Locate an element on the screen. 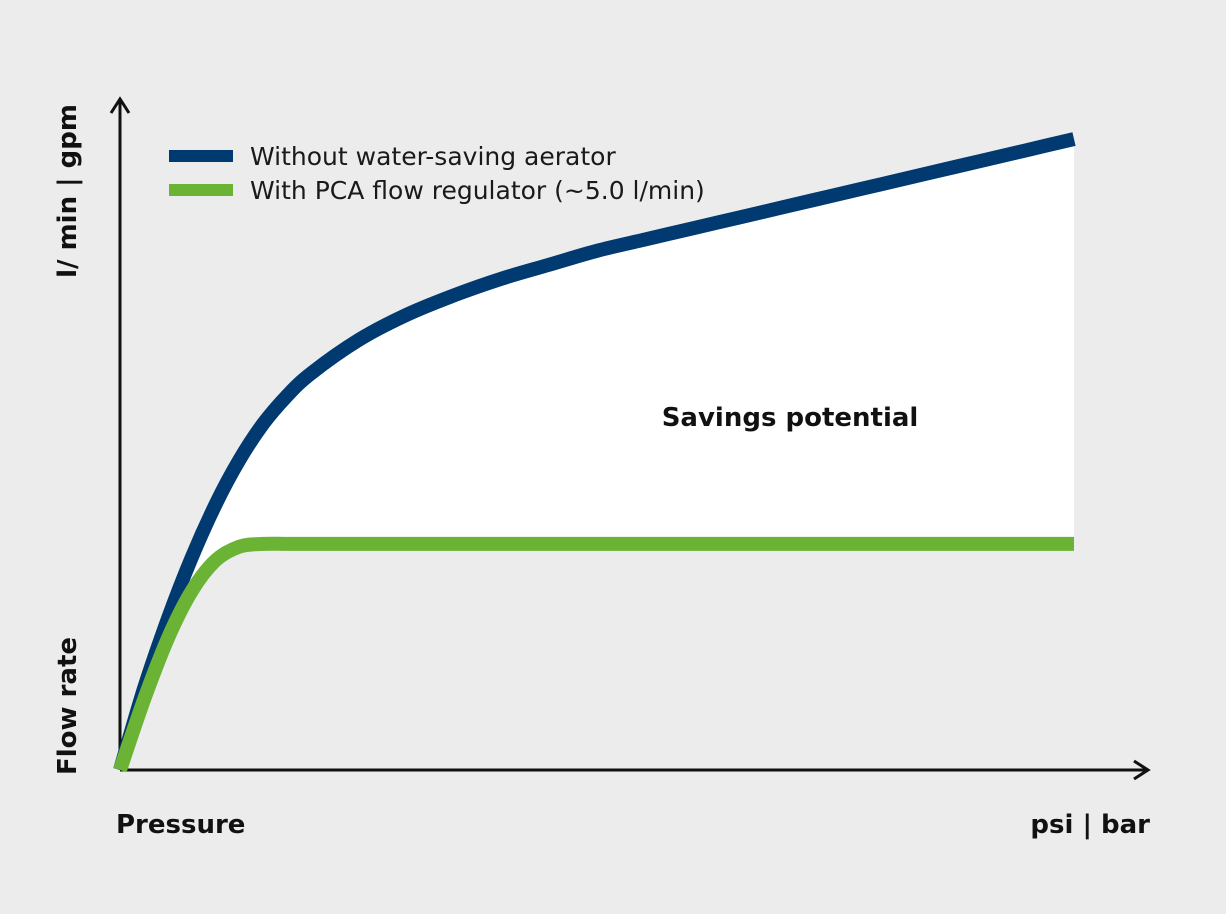 This screenshot has height=914, width=1226. x-axis-unit: psi | bar is located at coordinates (1090, 825).